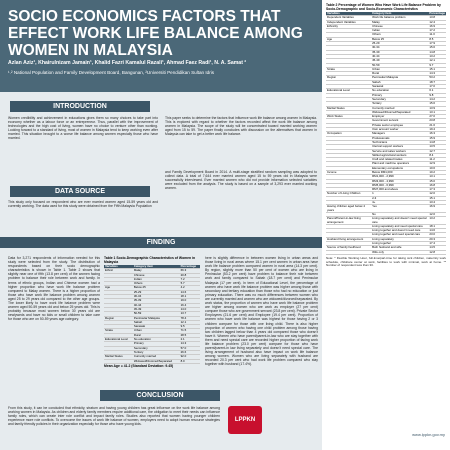  I want to click on table-row: Marital Status Currently married 92.0, so click(152, 357).